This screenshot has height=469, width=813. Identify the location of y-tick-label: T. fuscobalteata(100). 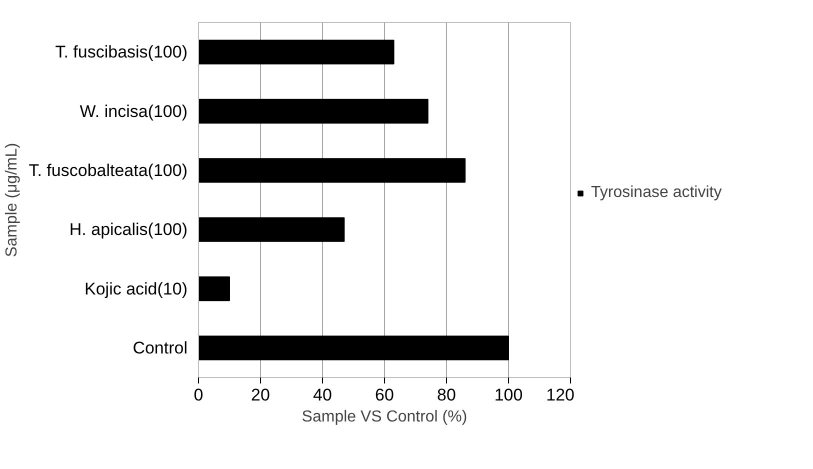
(108, 170).